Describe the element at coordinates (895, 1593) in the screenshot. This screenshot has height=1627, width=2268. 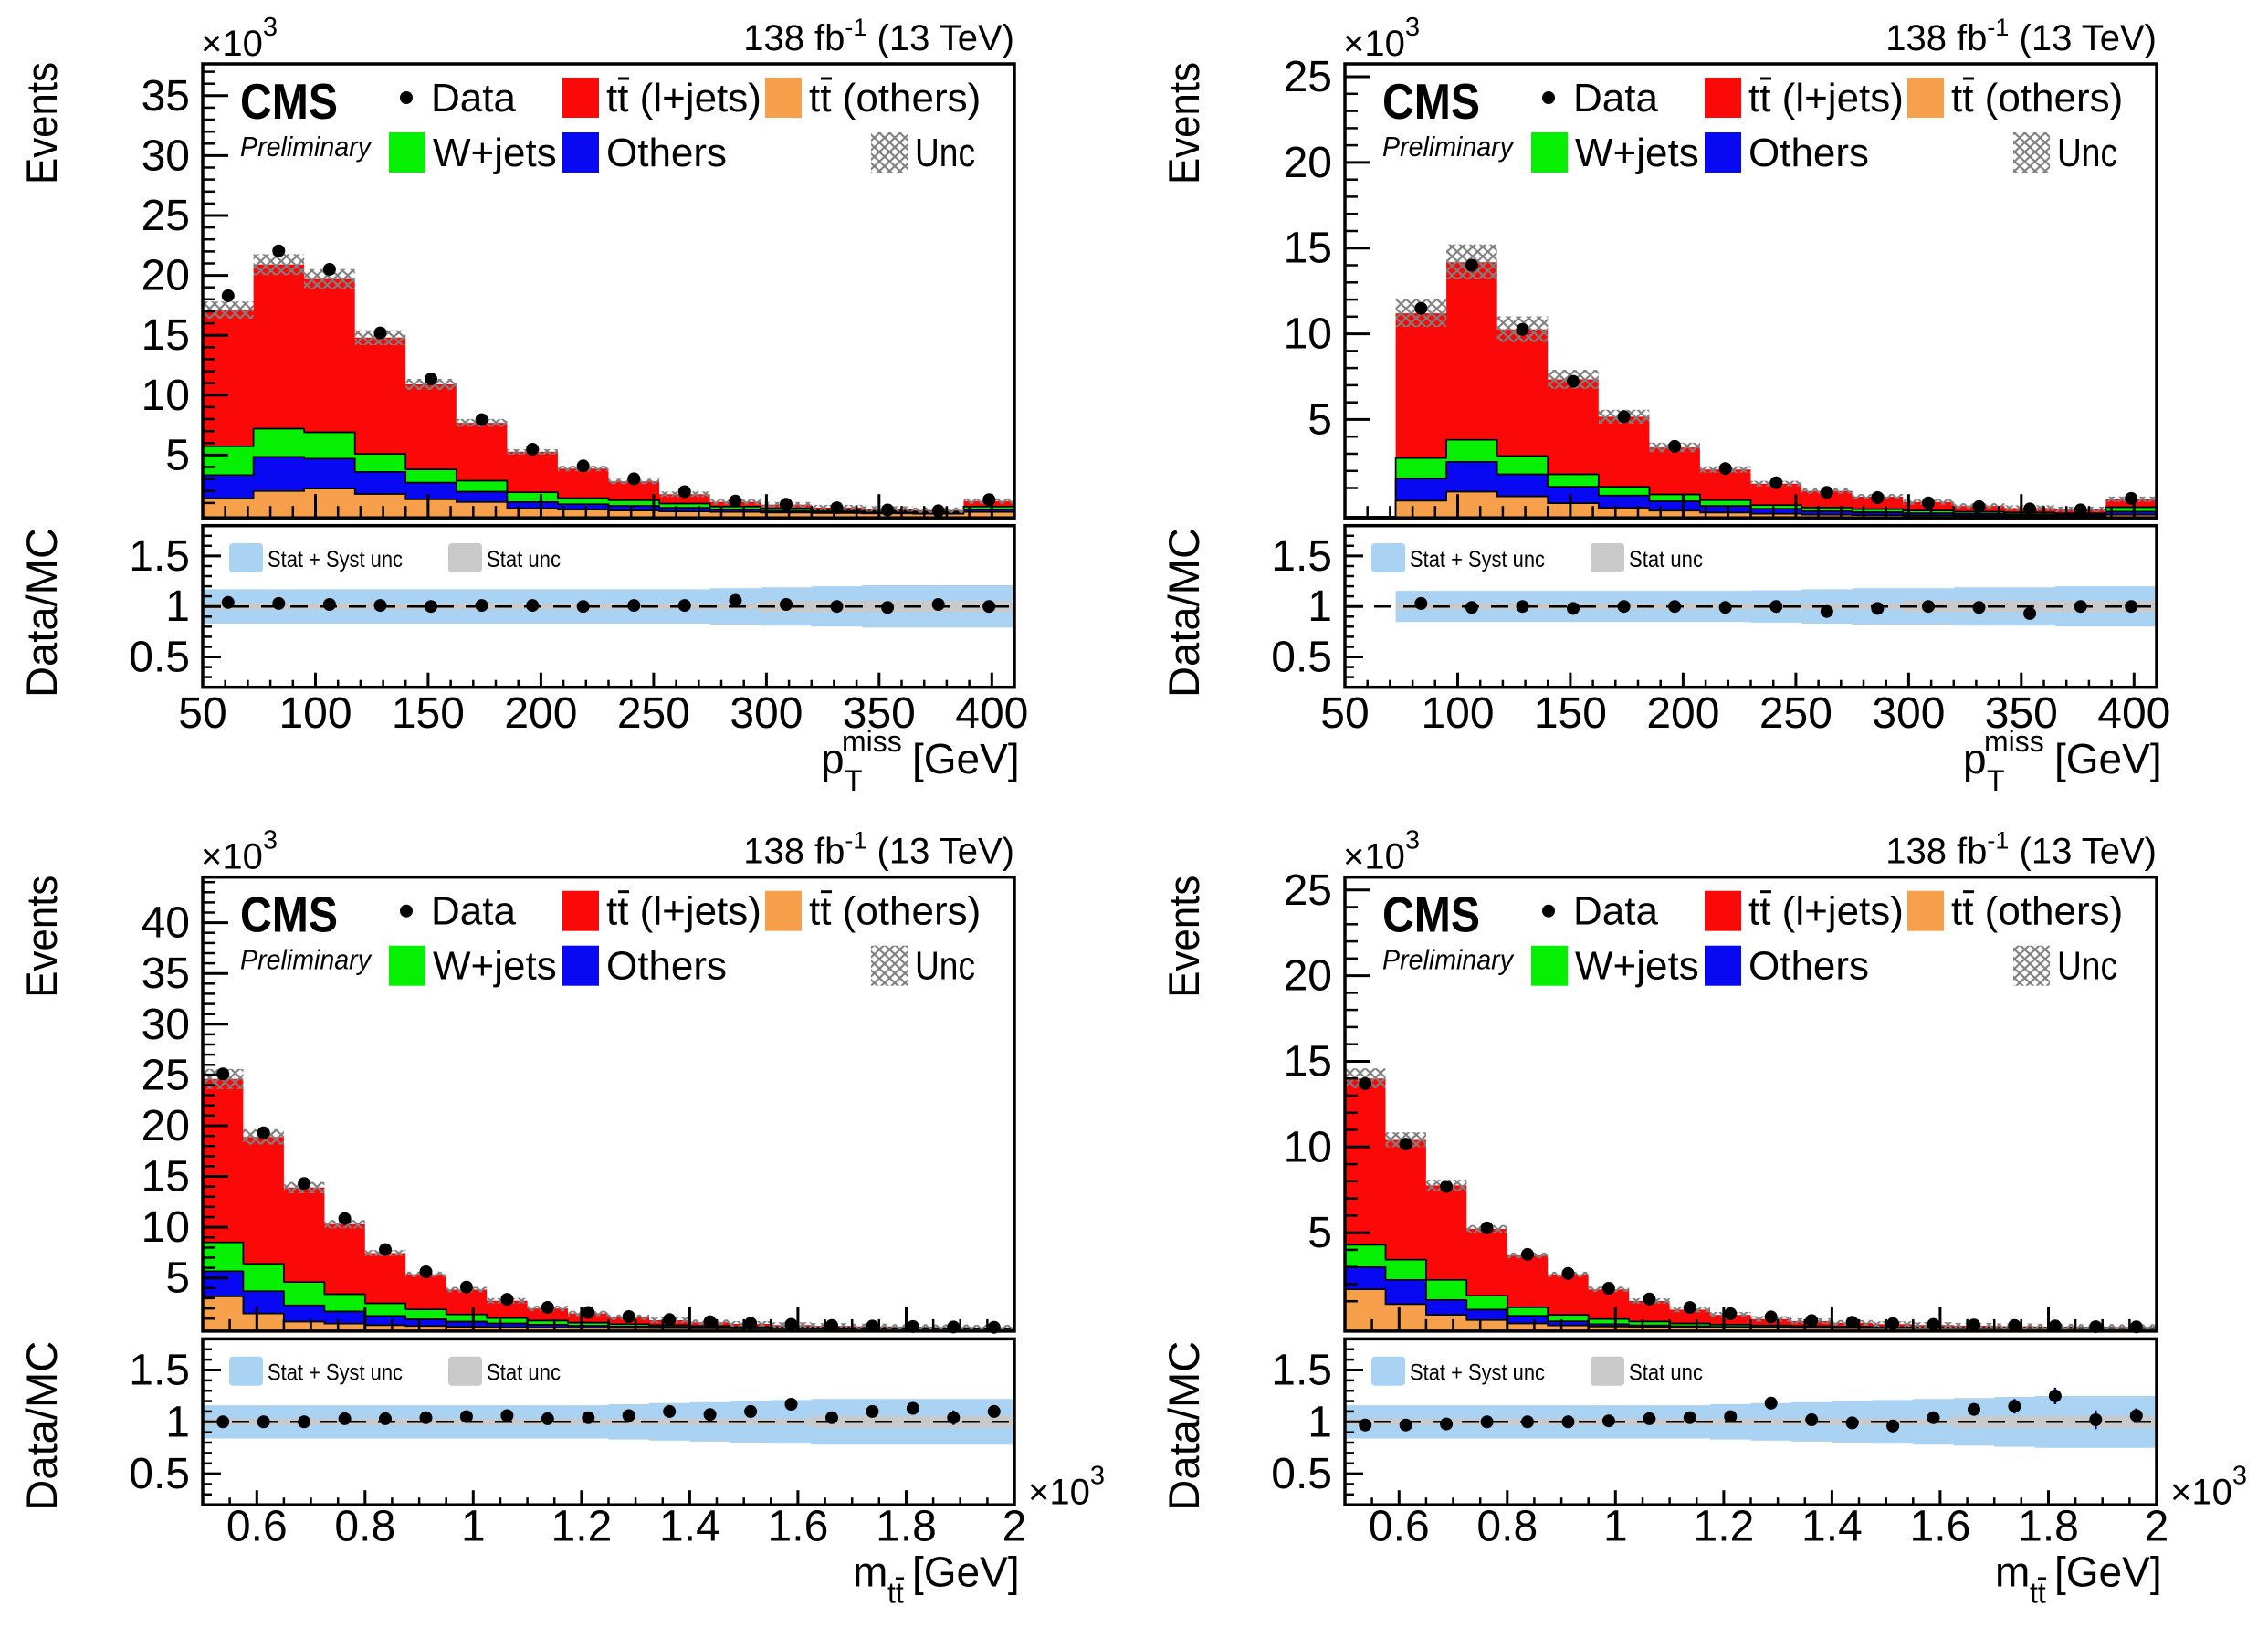
I see `svg-text: tt` at that location.